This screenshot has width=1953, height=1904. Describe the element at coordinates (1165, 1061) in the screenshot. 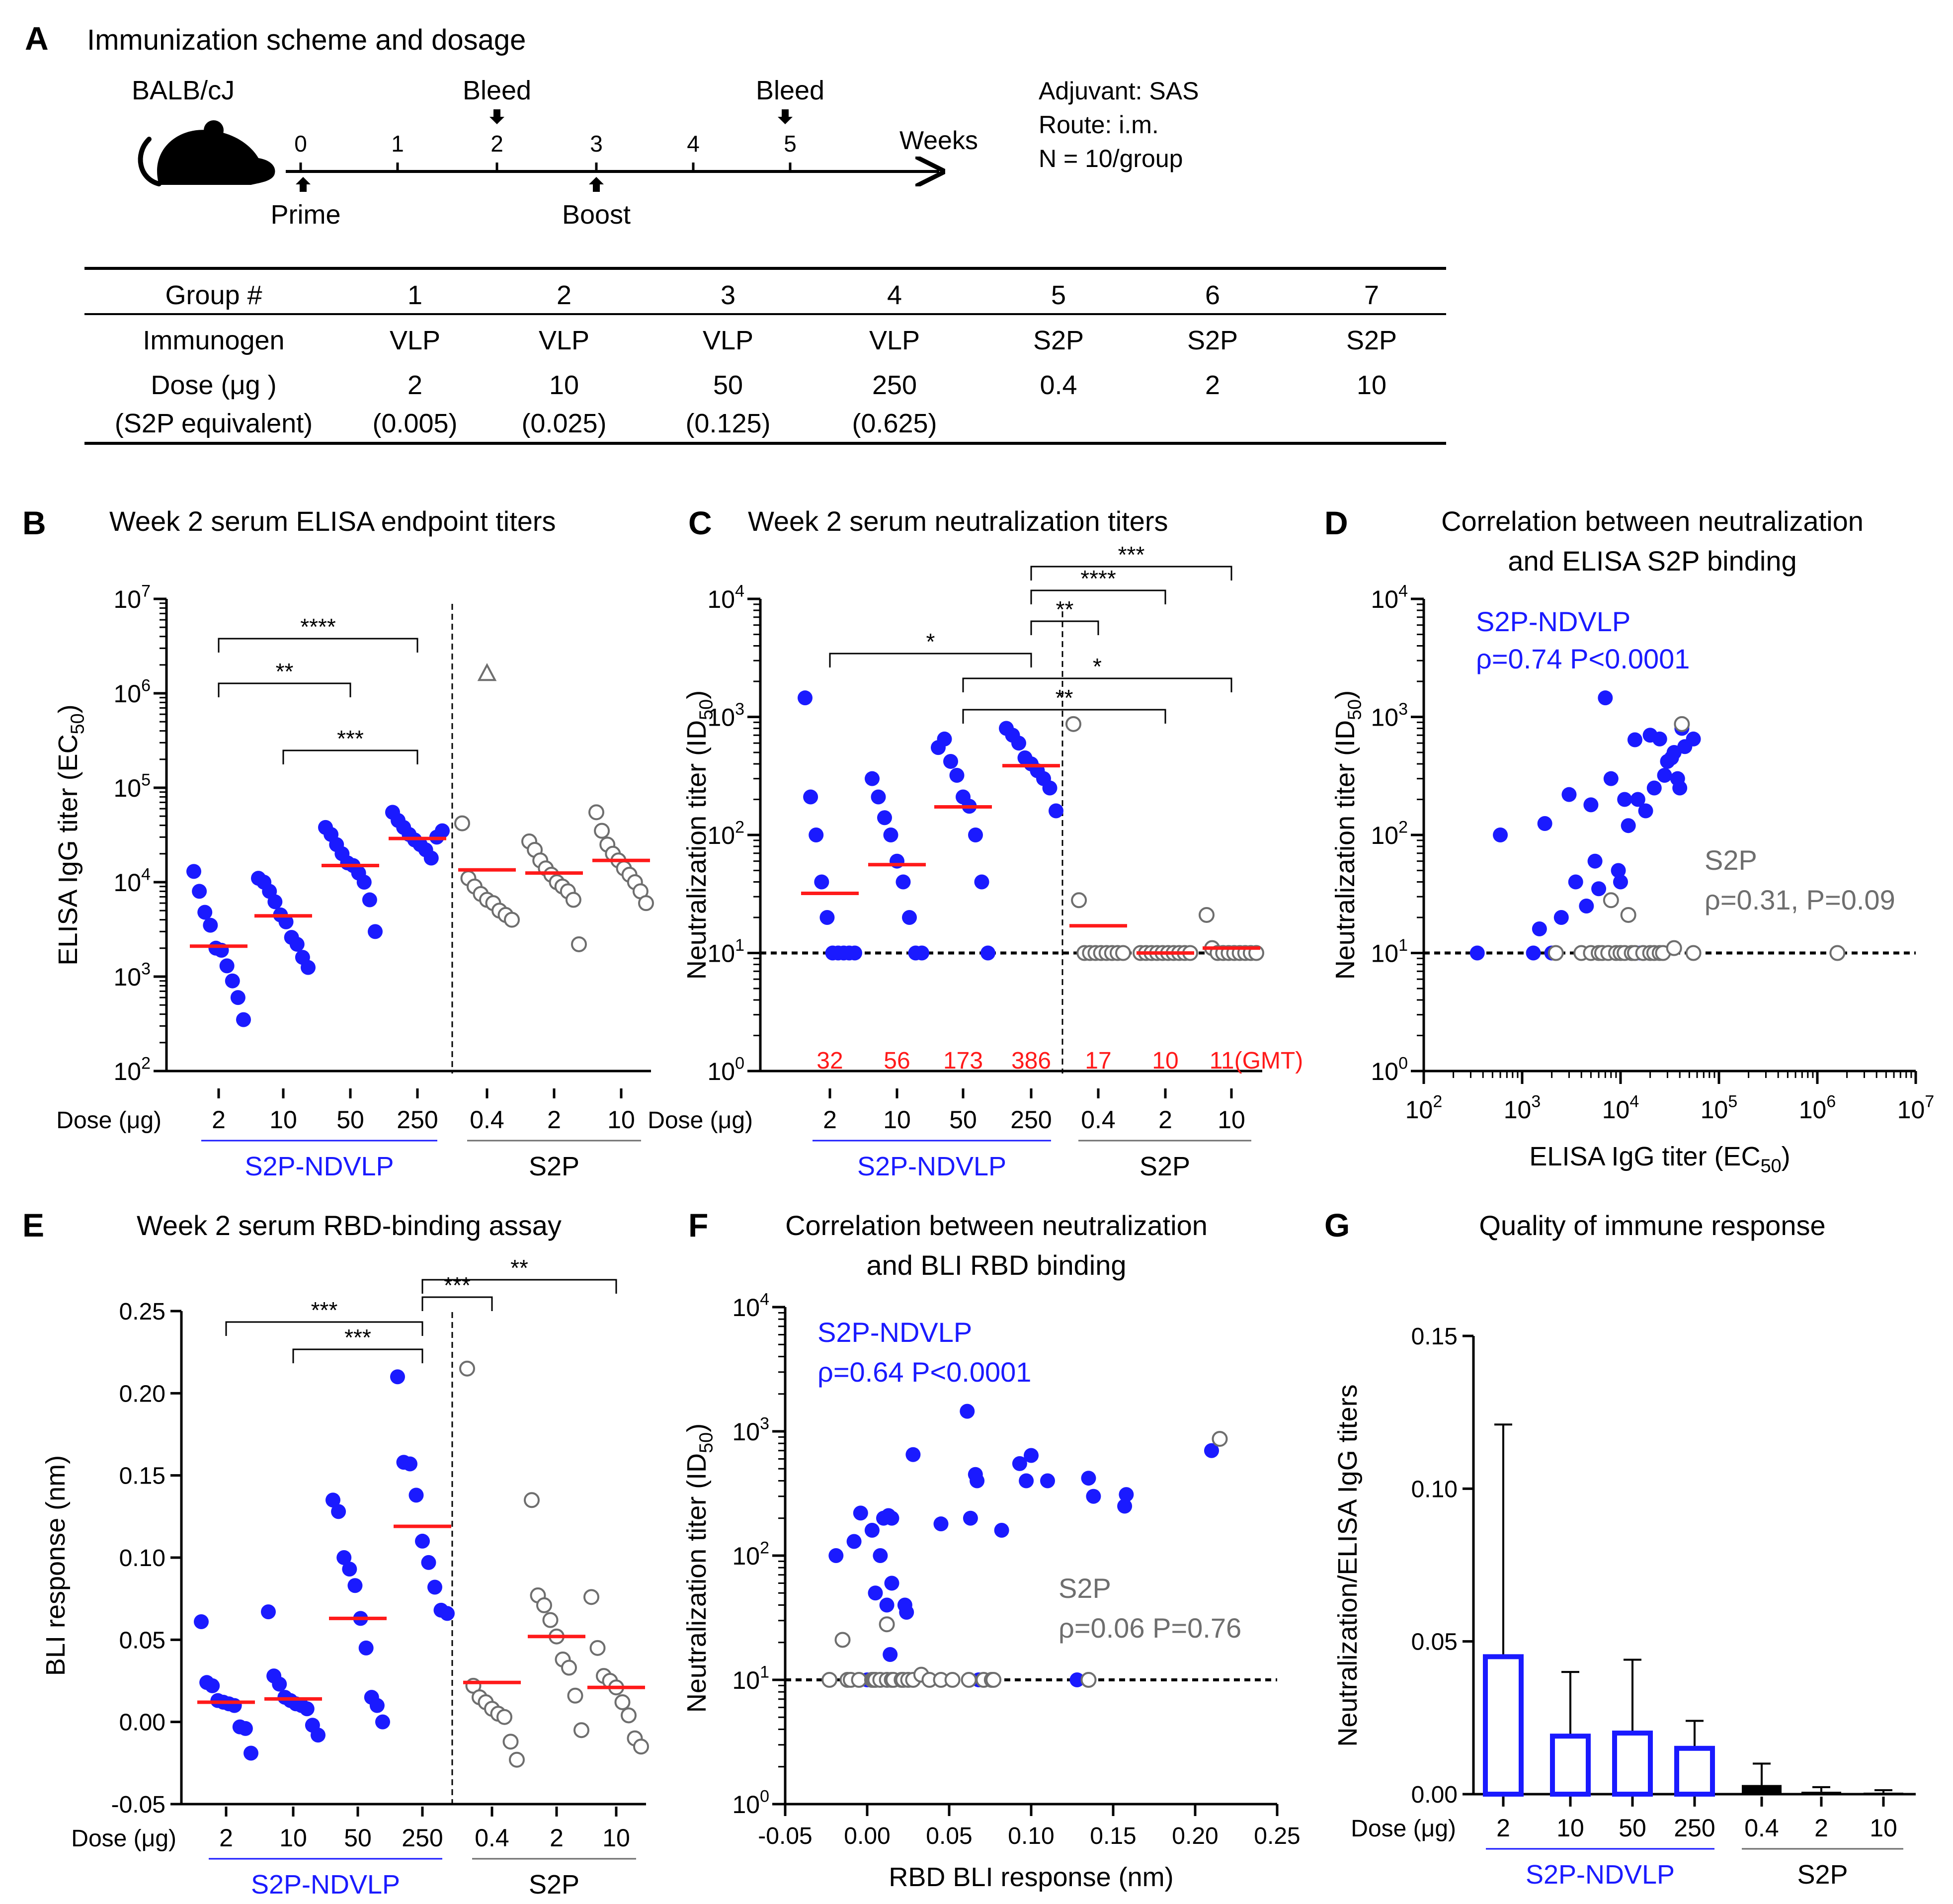

I see `gmt-label: 10` at that location.